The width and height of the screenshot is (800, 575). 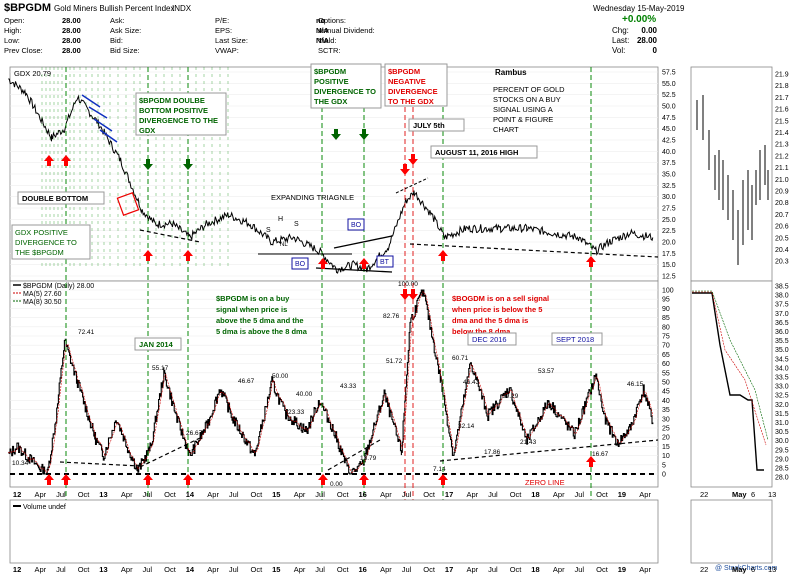 I want to click on down-arrow-icon, so click(x=405, y=169).